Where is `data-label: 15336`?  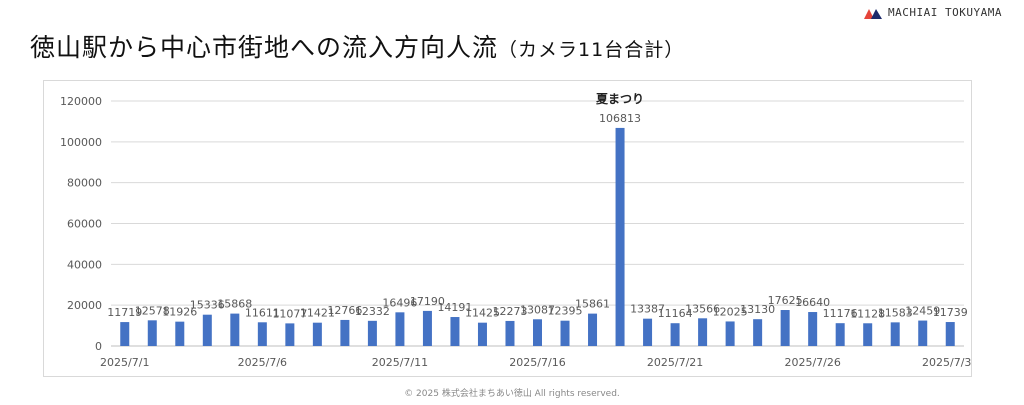
data-label: 15336 is located at coordinates (207, 305).